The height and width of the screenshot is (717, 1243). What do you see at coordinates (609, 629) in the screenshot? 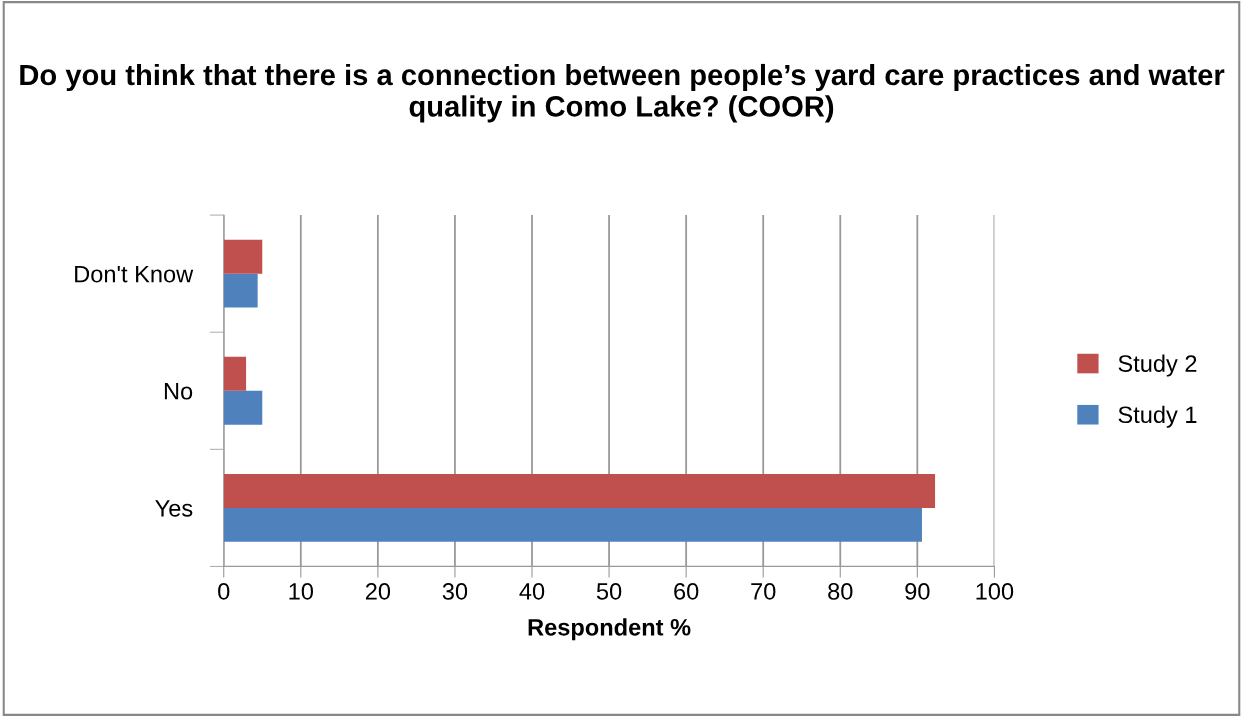
I see `x-axis-title: Respondent %` at bounding box center [609, 629].